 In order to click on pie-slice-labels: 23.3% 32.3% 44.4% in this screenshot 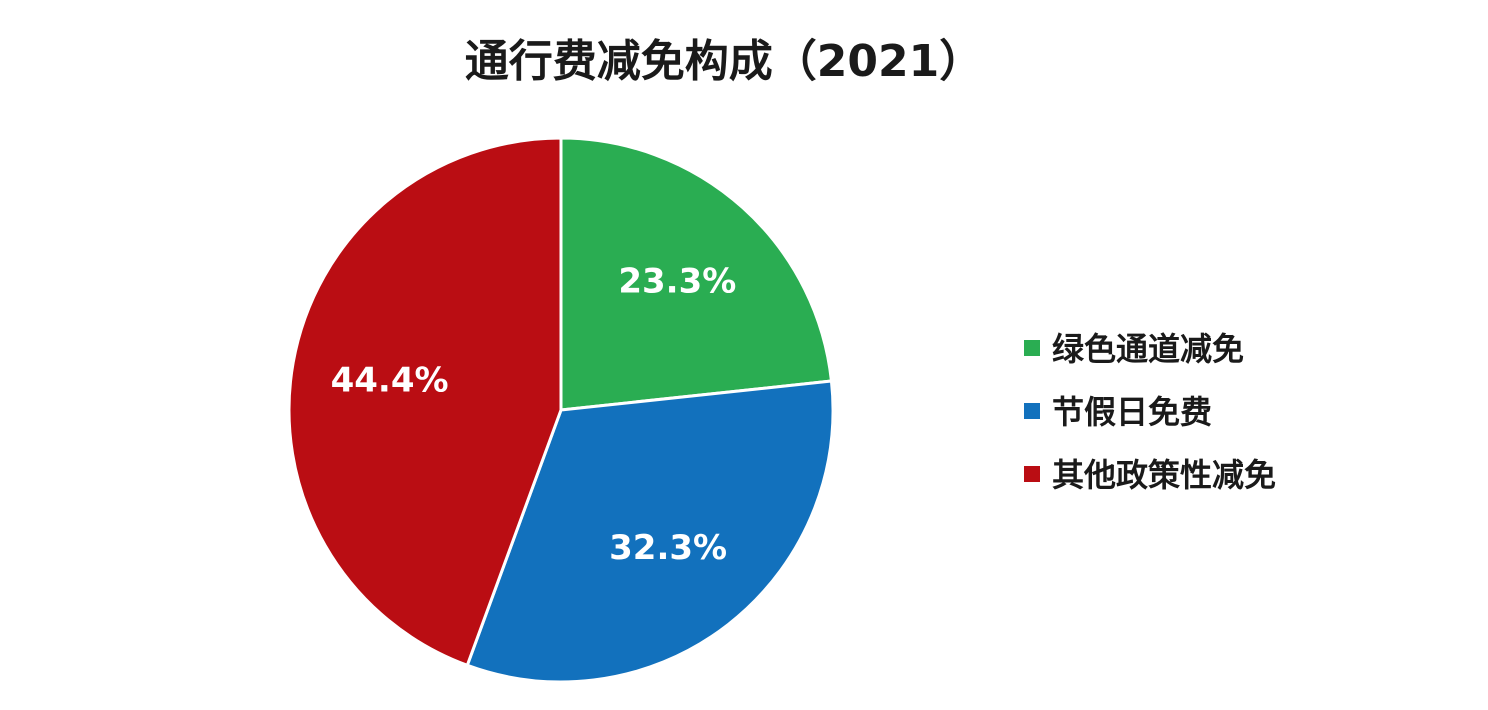, I will do `click(534, 415)`.